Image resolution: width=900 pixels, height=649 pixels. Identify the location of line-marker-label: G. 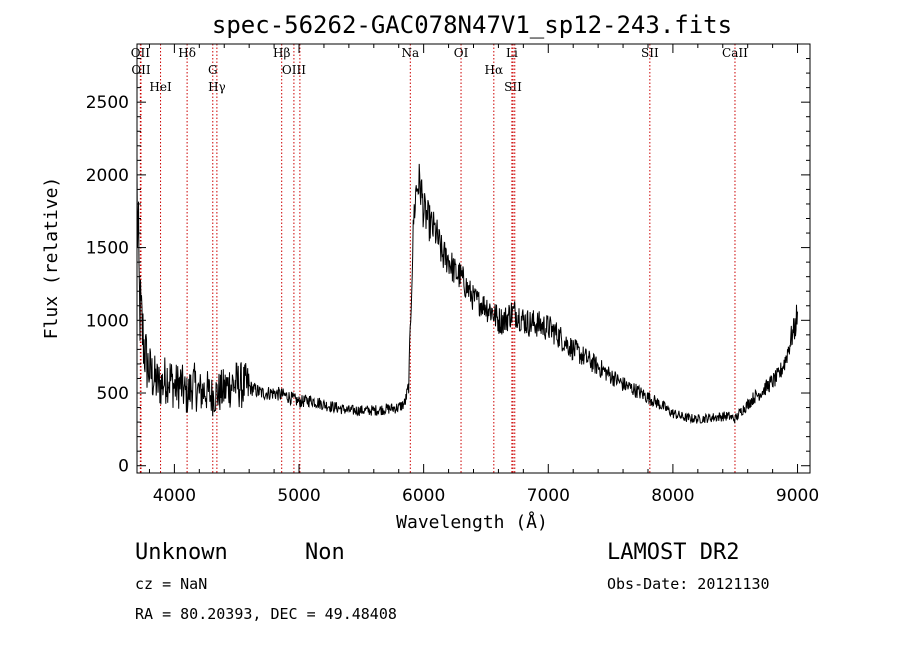
(213, 70).